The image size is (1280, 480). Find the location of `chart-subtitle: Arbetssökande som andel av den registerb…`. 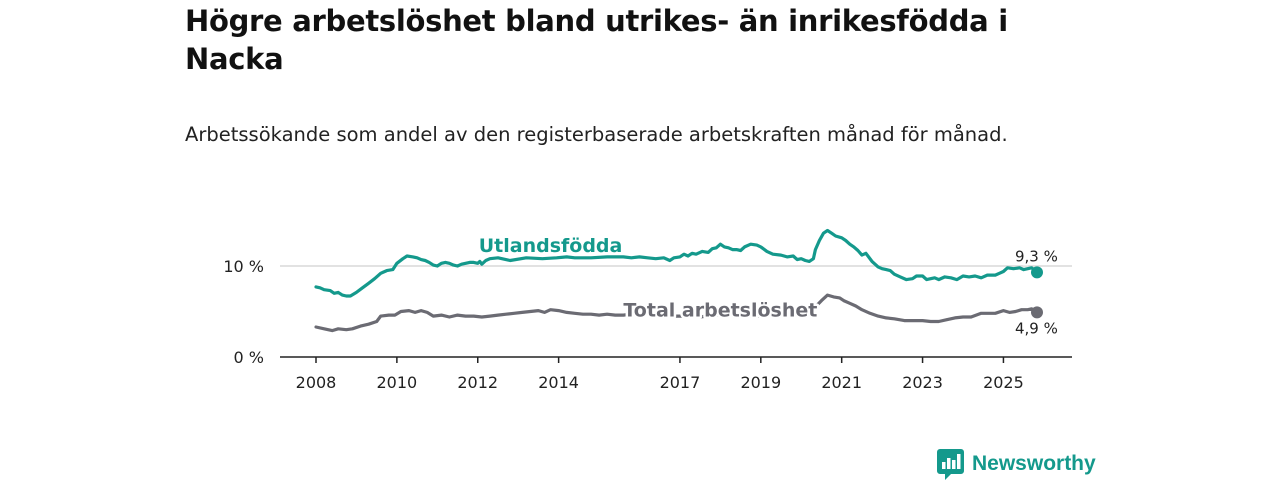

chart-subtitle: Arbetssökande som andel av den registerb… is located at coordinates (596, 134).